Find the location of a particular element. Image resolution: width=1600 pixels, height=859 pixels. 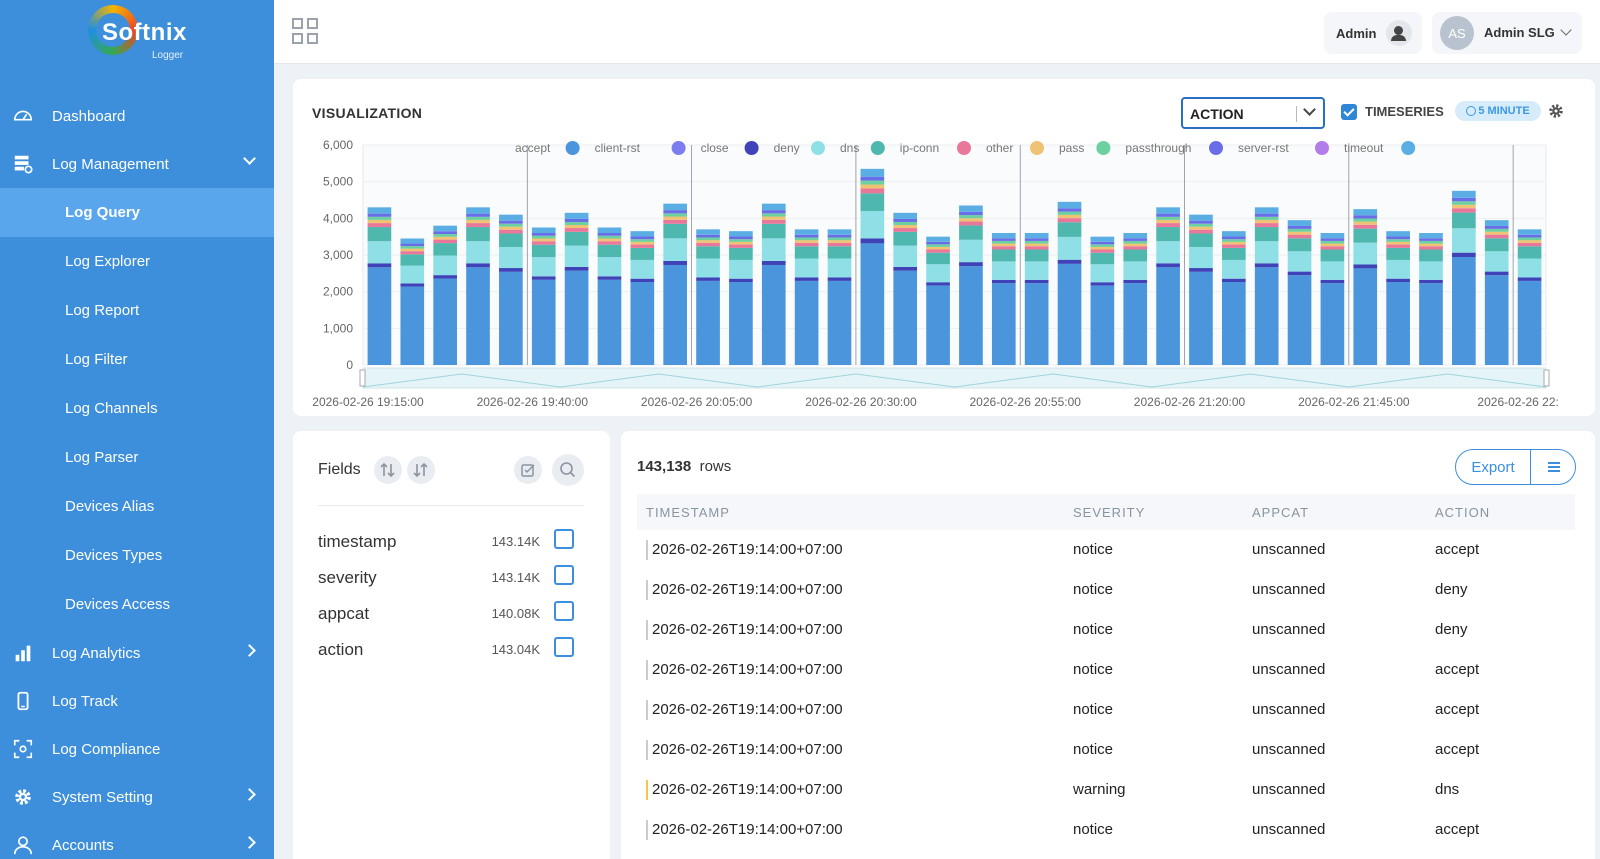

admin-button: Admin is located at coordinates (1373, 33).